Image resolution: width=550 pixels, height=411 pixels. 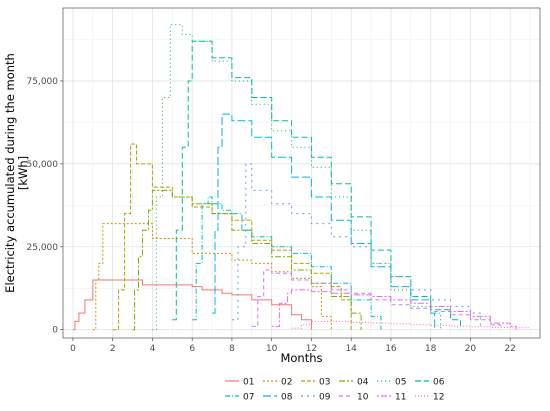 What do you see at coordinates (471, 349) in the screenshot?
I see `x-tick-label: 20` at bounding box center [471, 349].